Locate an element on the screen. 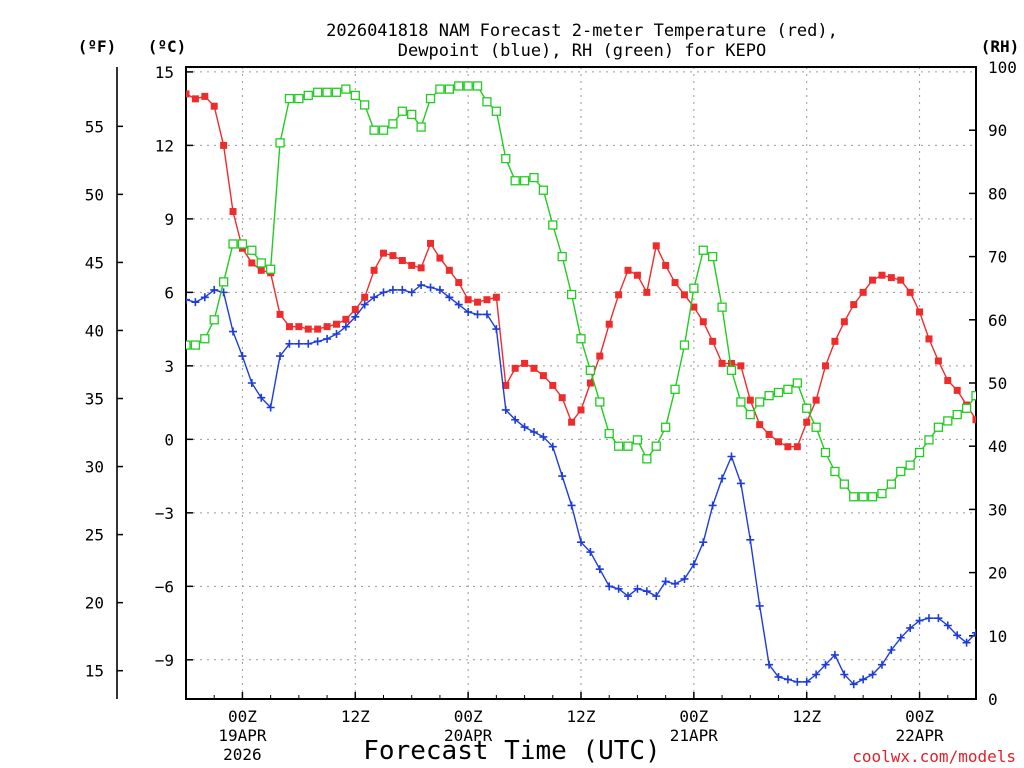 The image size is (1024, 768). f-tick-label: 40 is located at coordinates (94, 330).